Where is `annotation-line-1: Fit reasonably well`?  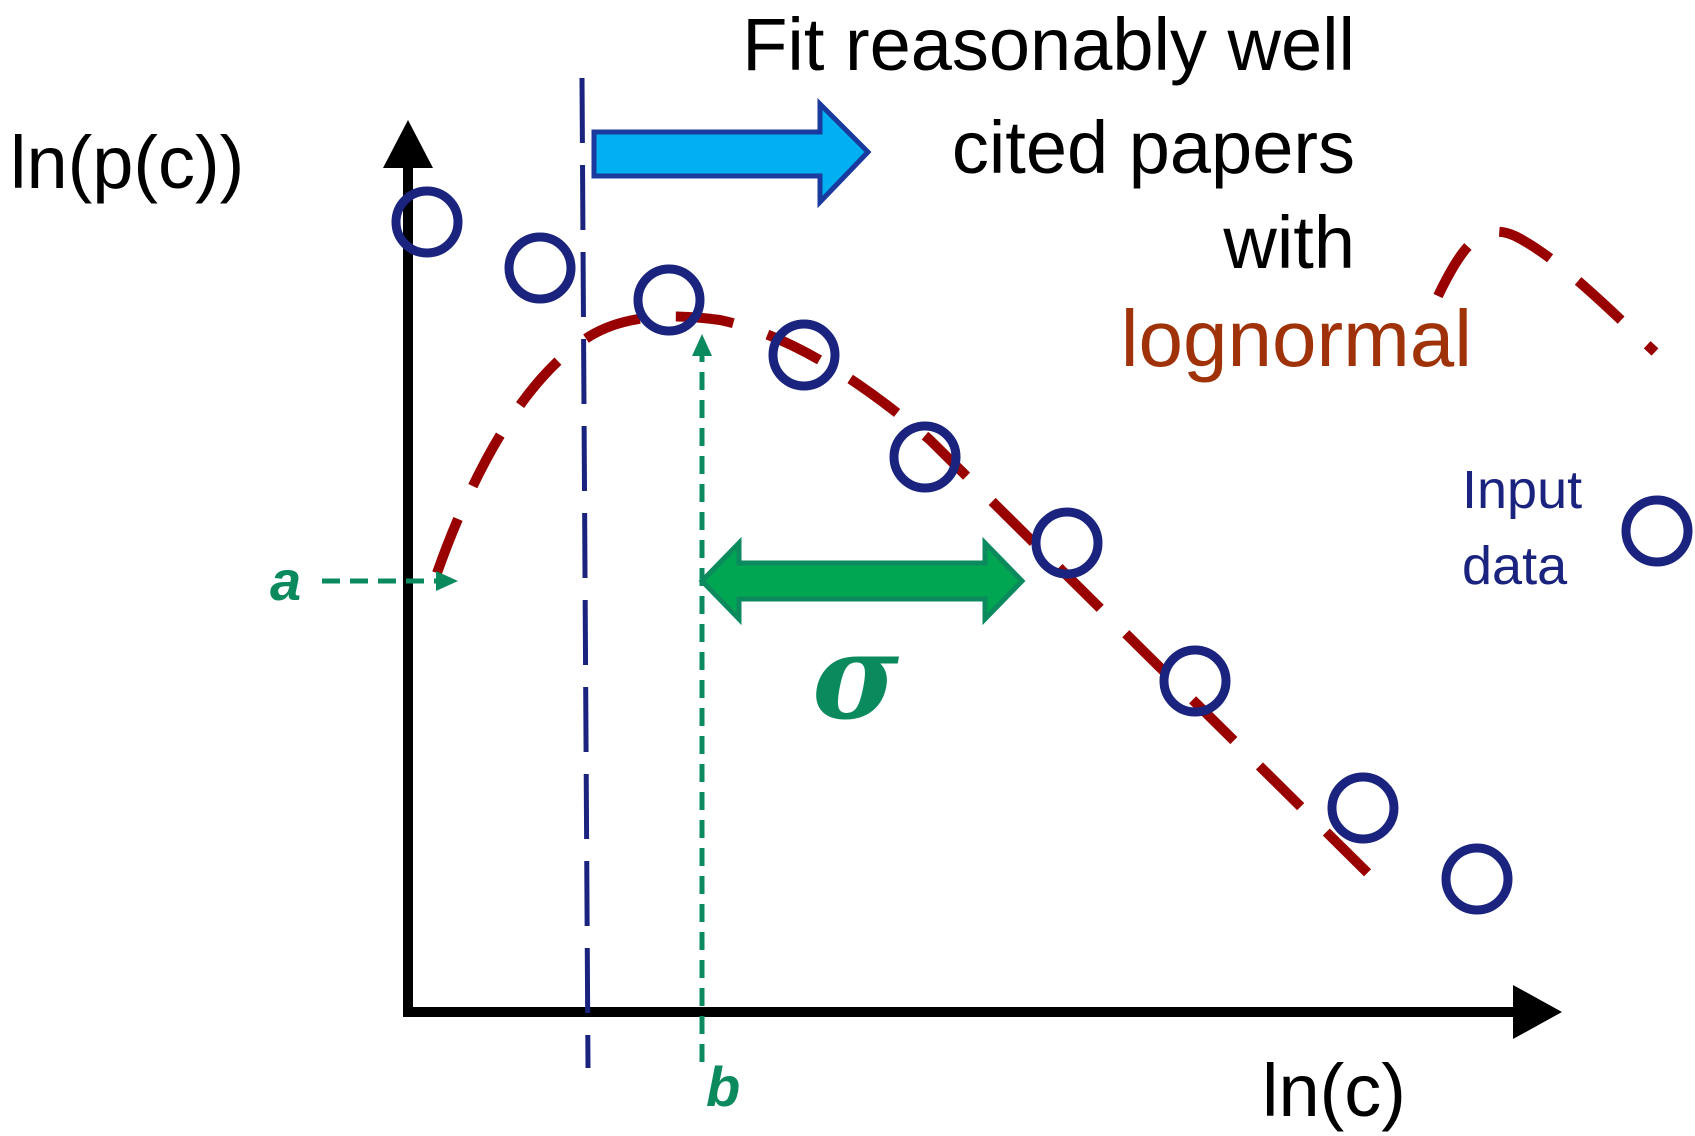
annotation-line-1: Fit reasonably well is located at coordinates (1048, 44).